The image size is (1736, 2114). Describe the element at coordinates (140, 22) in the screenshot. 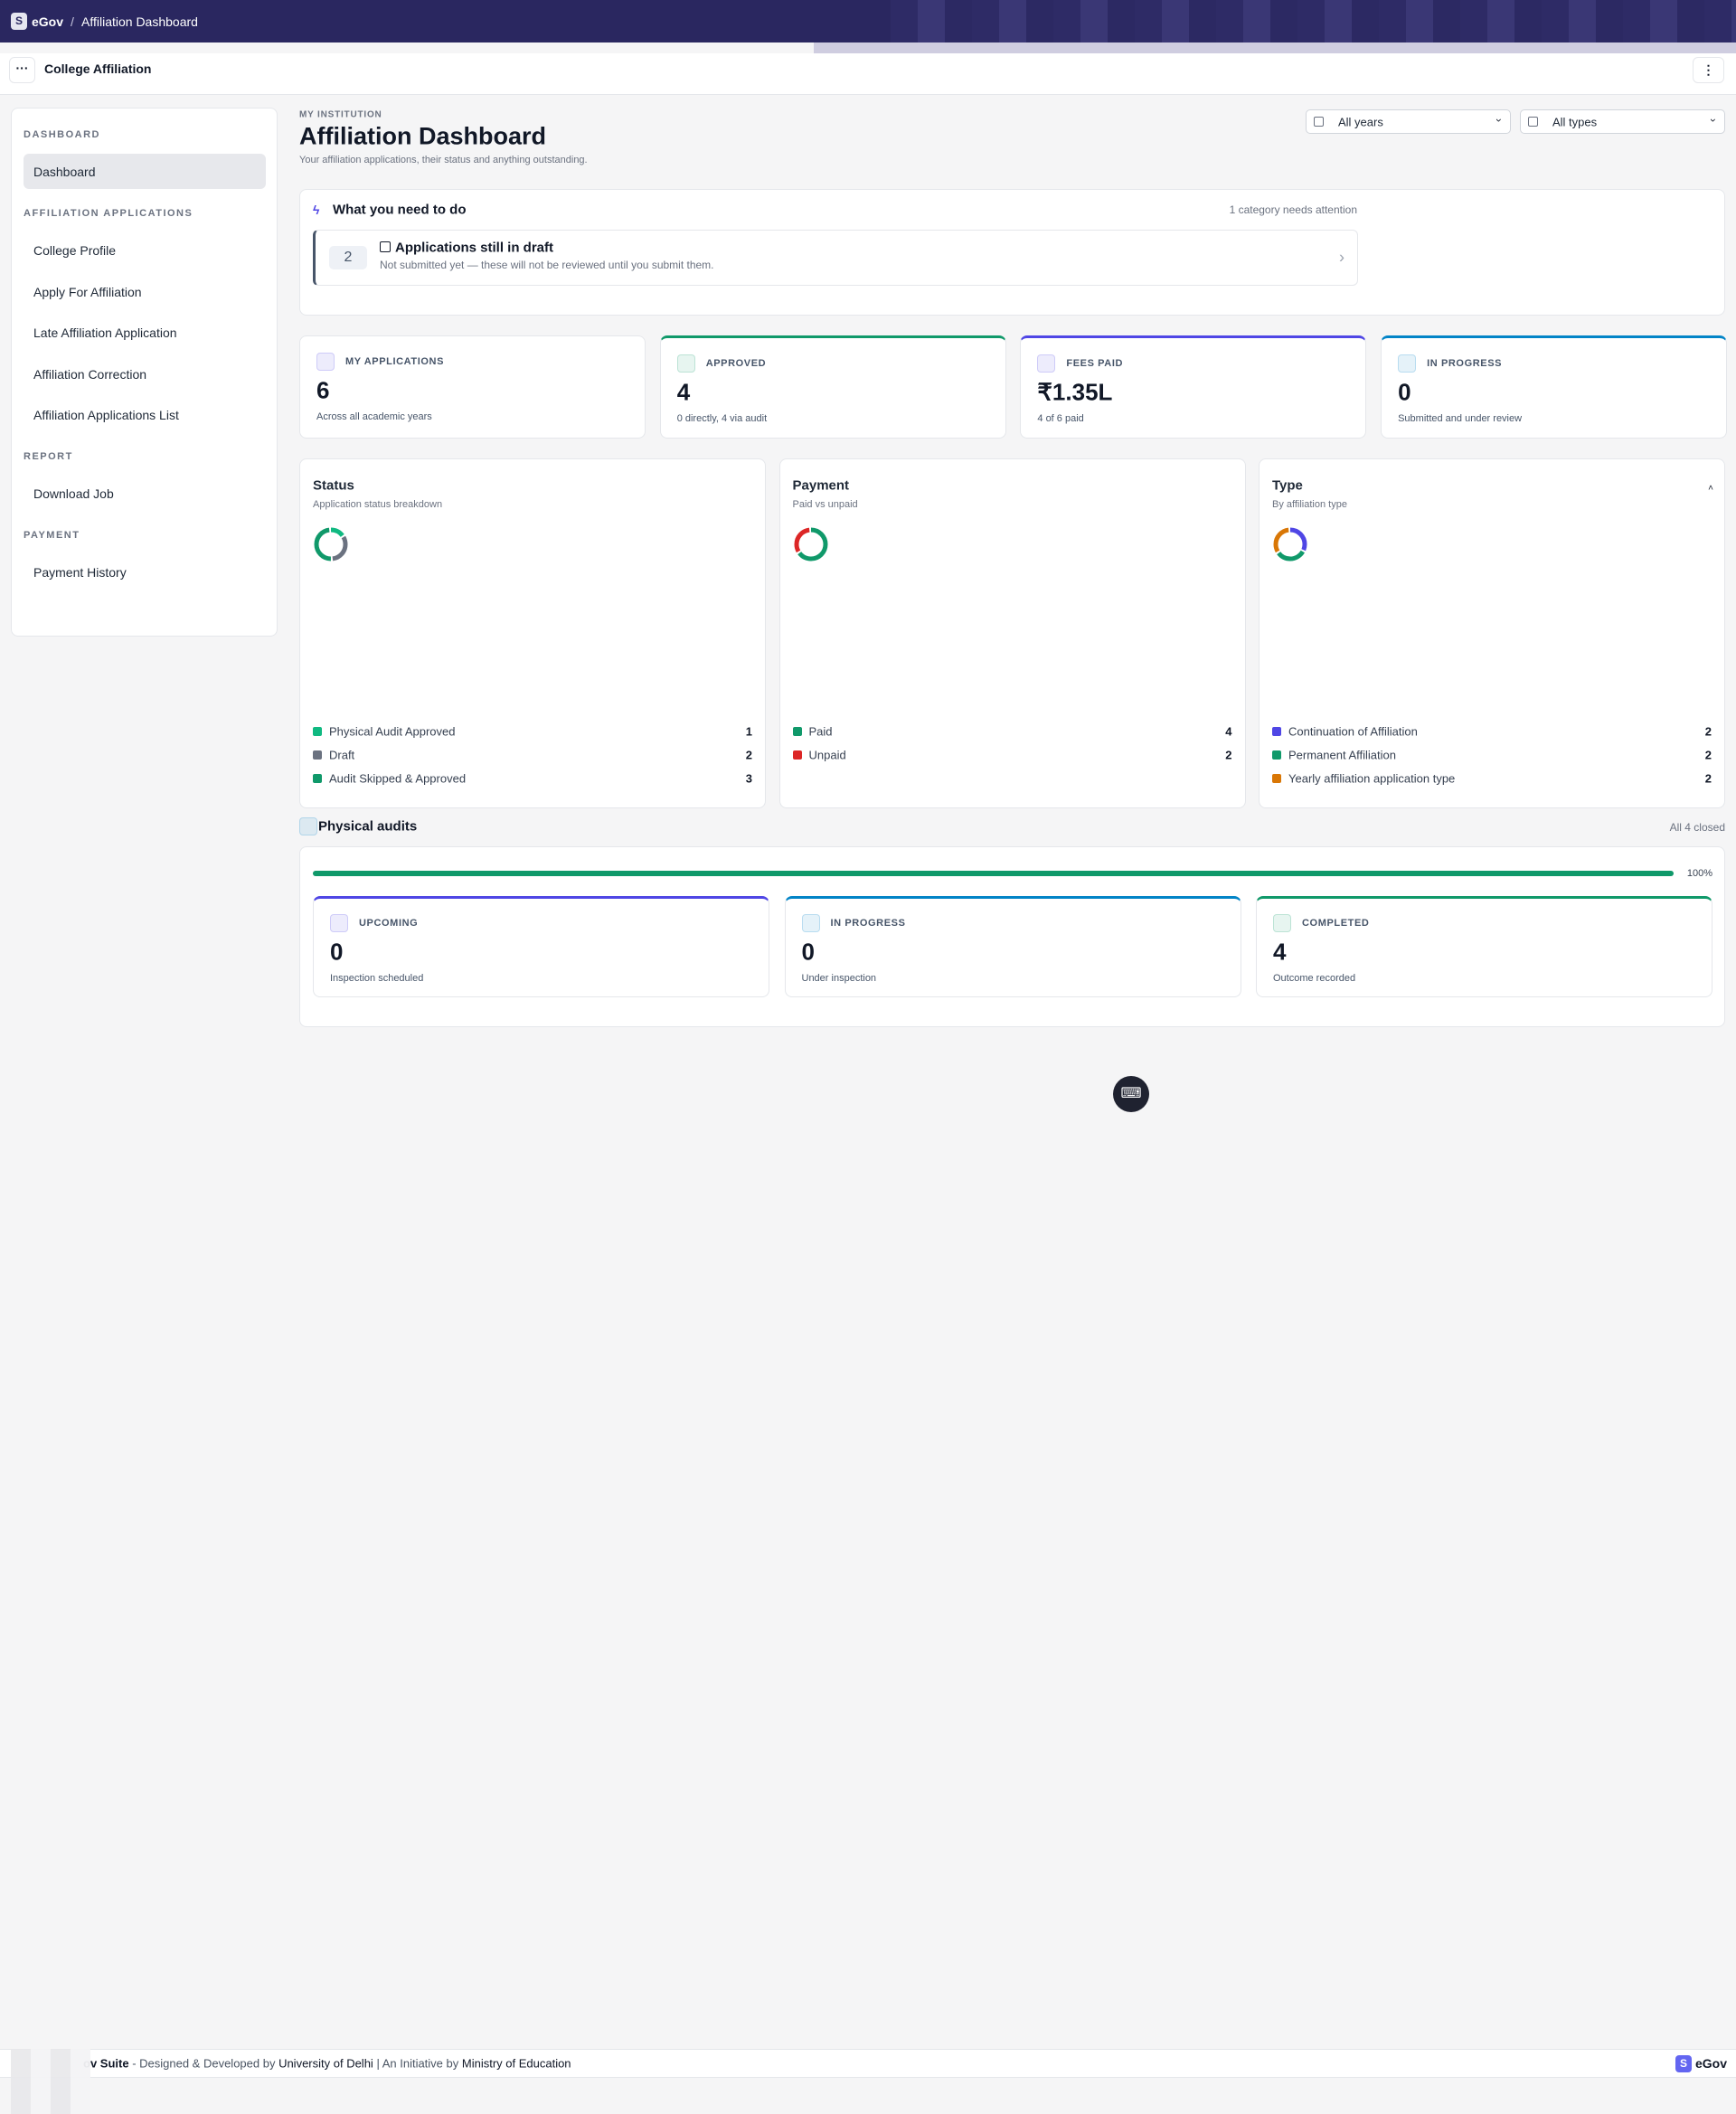

I see `breadcrumb: Affiliation Dashboard` at that location.